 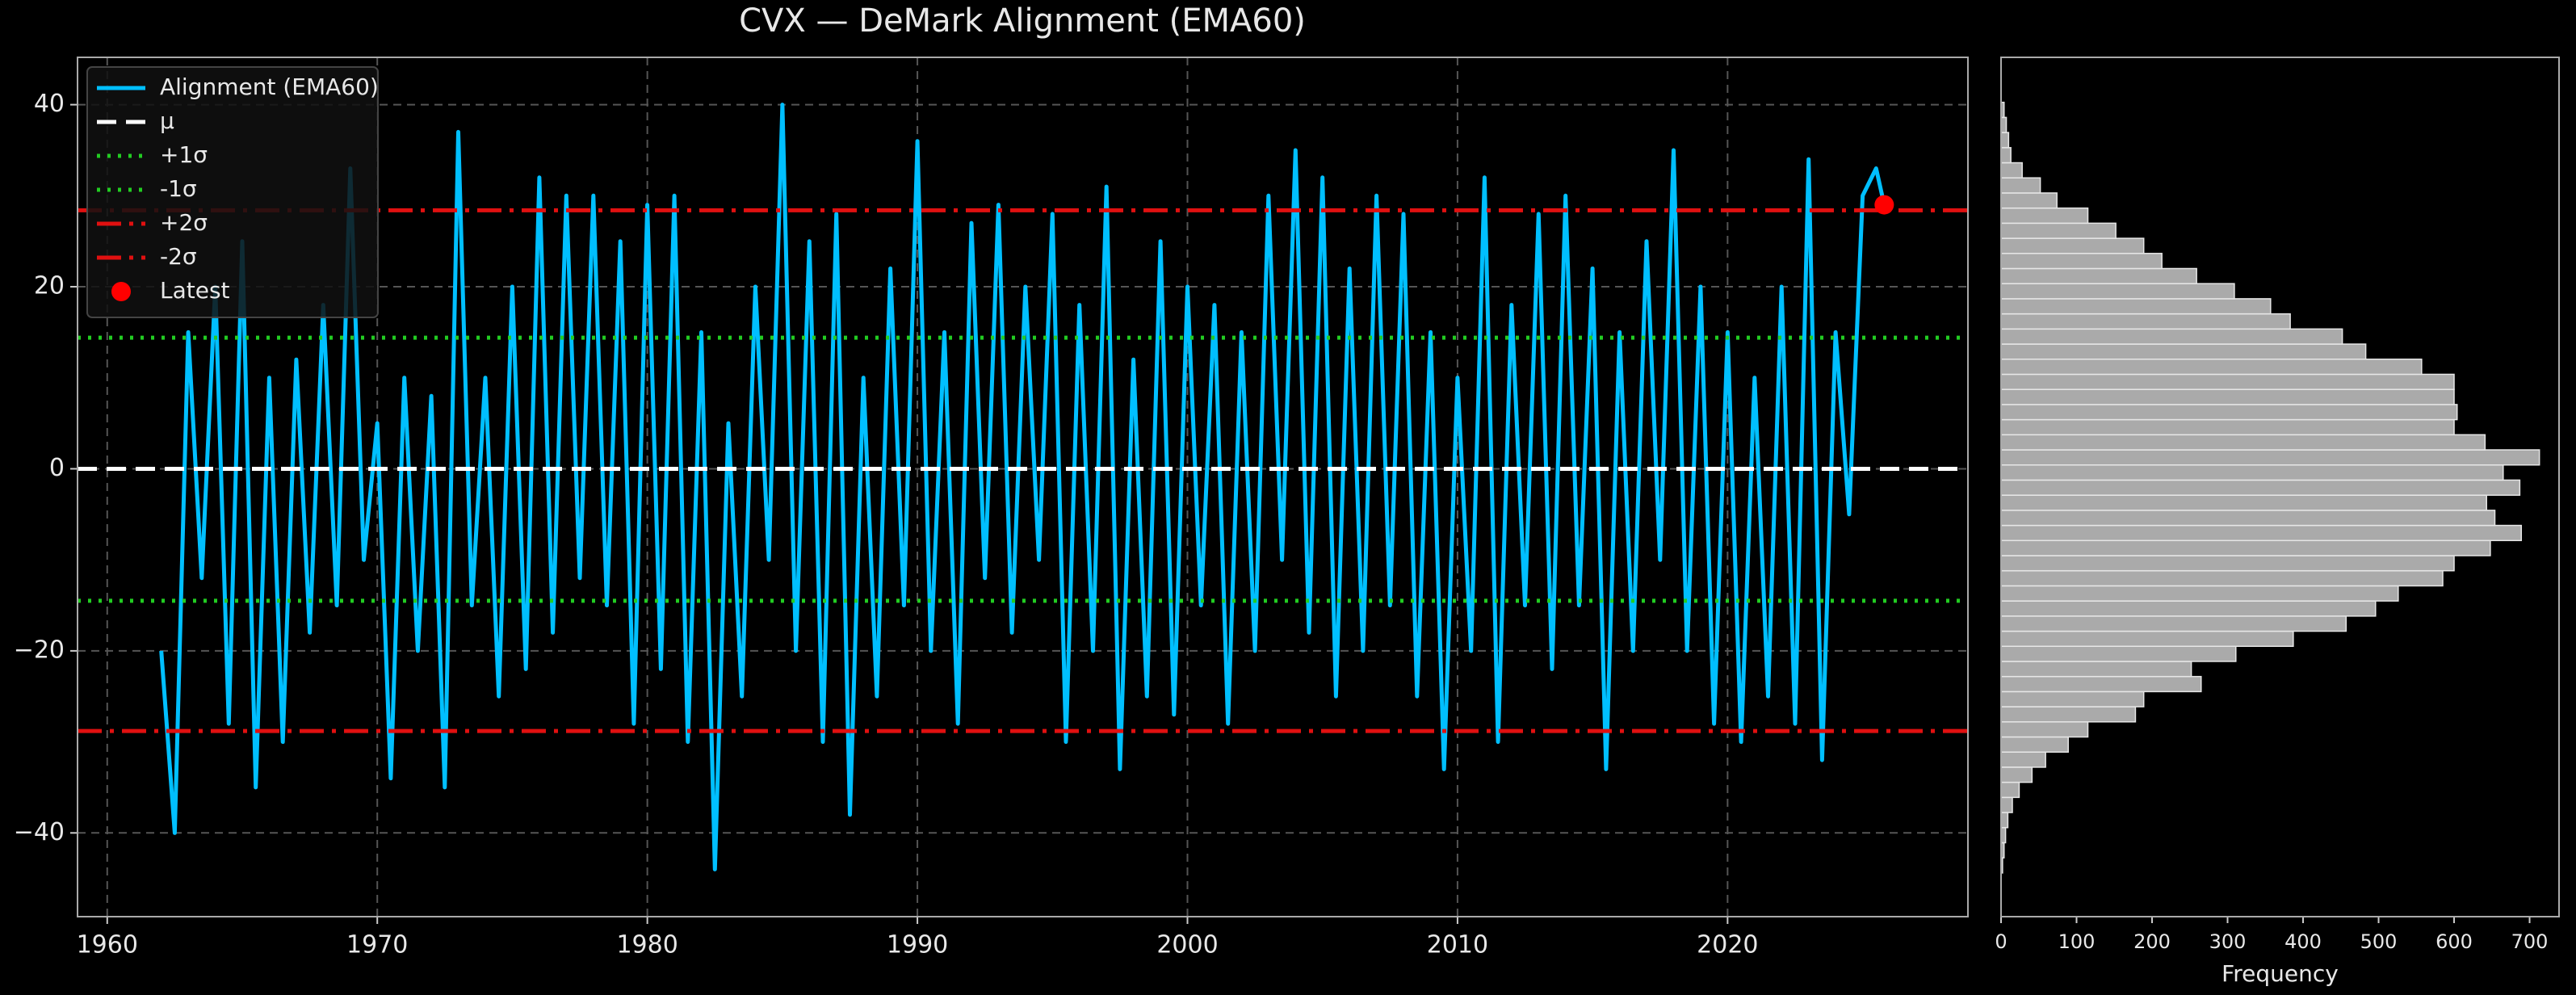 What do you see at coordinates (178, 188) in the screenshot?
I see `legend-label: -1σ` at bounding box center [178, 188].